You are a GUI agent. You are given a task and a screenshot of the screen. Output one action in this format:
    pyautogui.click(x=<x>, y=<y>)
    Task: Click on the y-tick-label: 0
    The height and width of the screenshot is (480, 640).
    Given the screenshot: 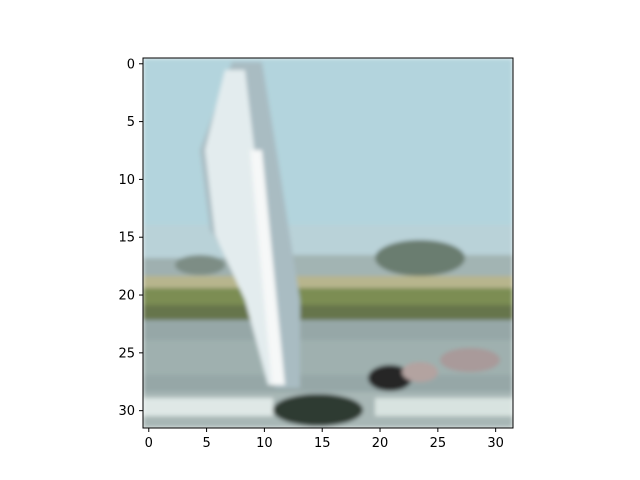 What is the action you would take?
    pyautogui.click(x=131, y=64)
    